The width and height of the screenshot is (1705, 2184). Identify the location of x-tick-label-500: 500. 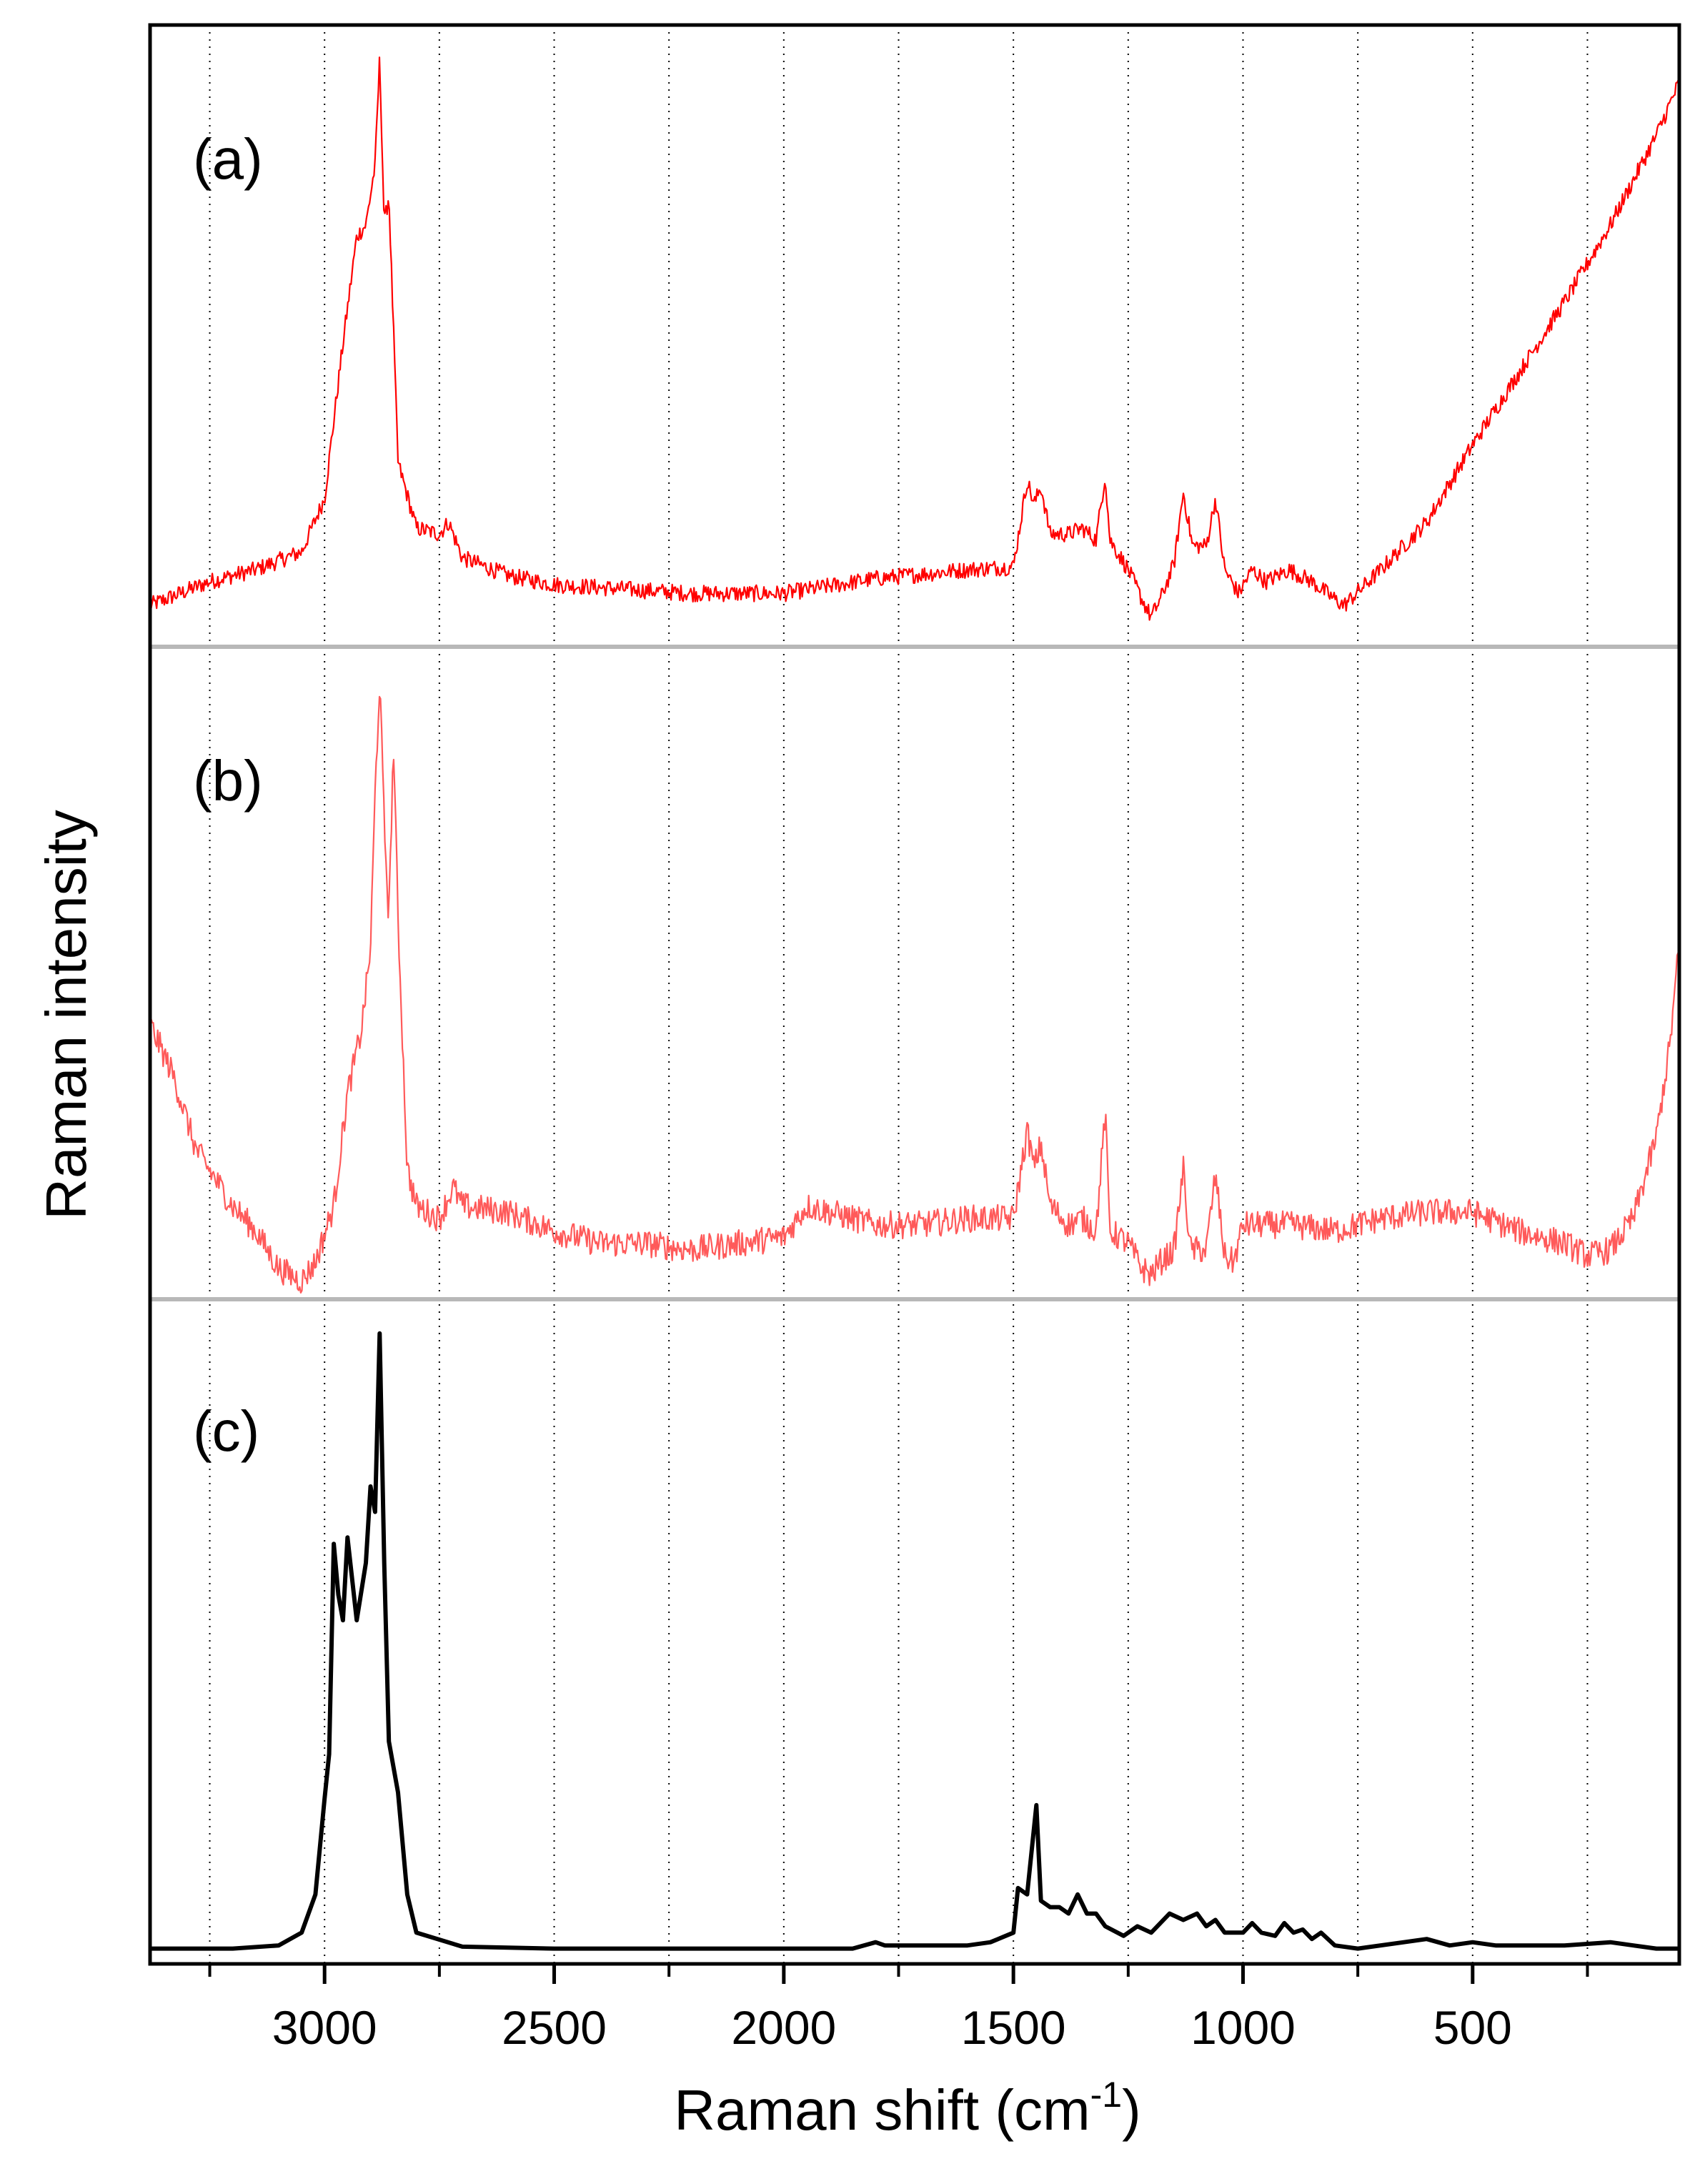
(1472, 2027).